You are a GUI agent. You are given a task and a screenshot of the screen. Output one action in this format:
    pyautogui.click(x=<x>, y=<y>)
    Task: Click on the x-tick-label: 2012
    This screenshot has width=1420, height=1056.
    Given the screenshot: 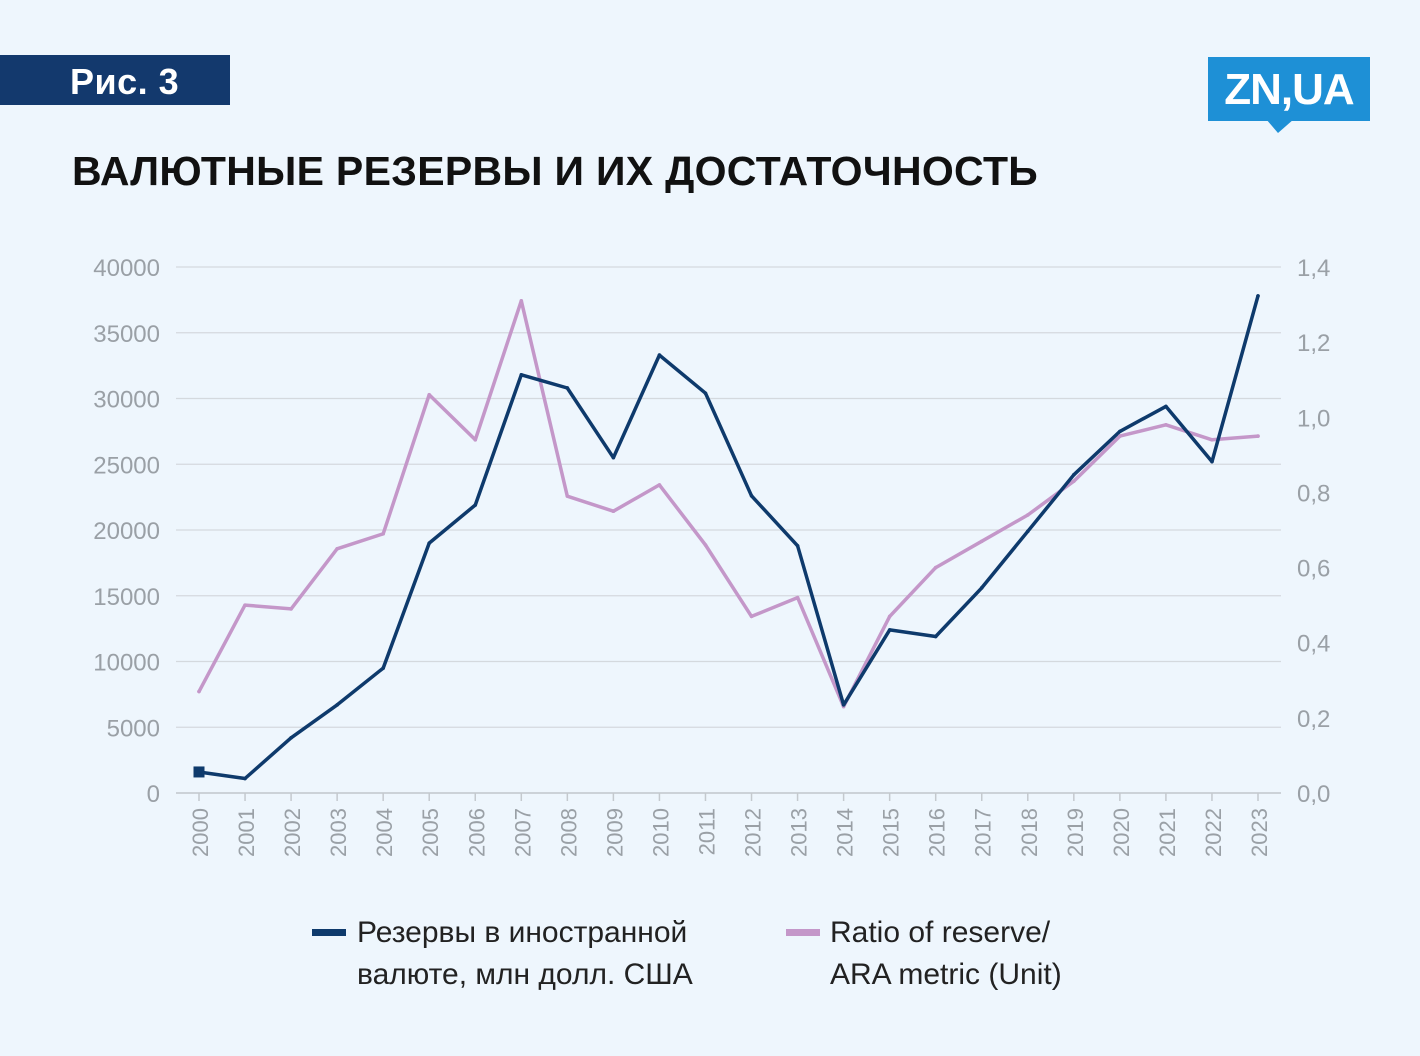 What is the action you would take?
    pyautogui.click(x=753, y=832)
    